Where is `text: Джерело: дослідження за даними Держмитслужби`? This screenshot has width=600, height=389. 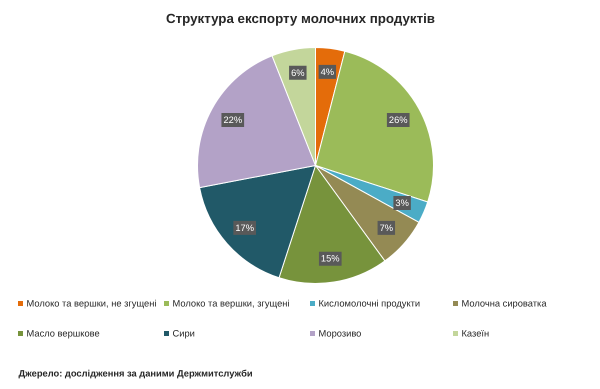 text: Джерело: дослідження за даними Держмитслужби is located at coordinates (135, 373).